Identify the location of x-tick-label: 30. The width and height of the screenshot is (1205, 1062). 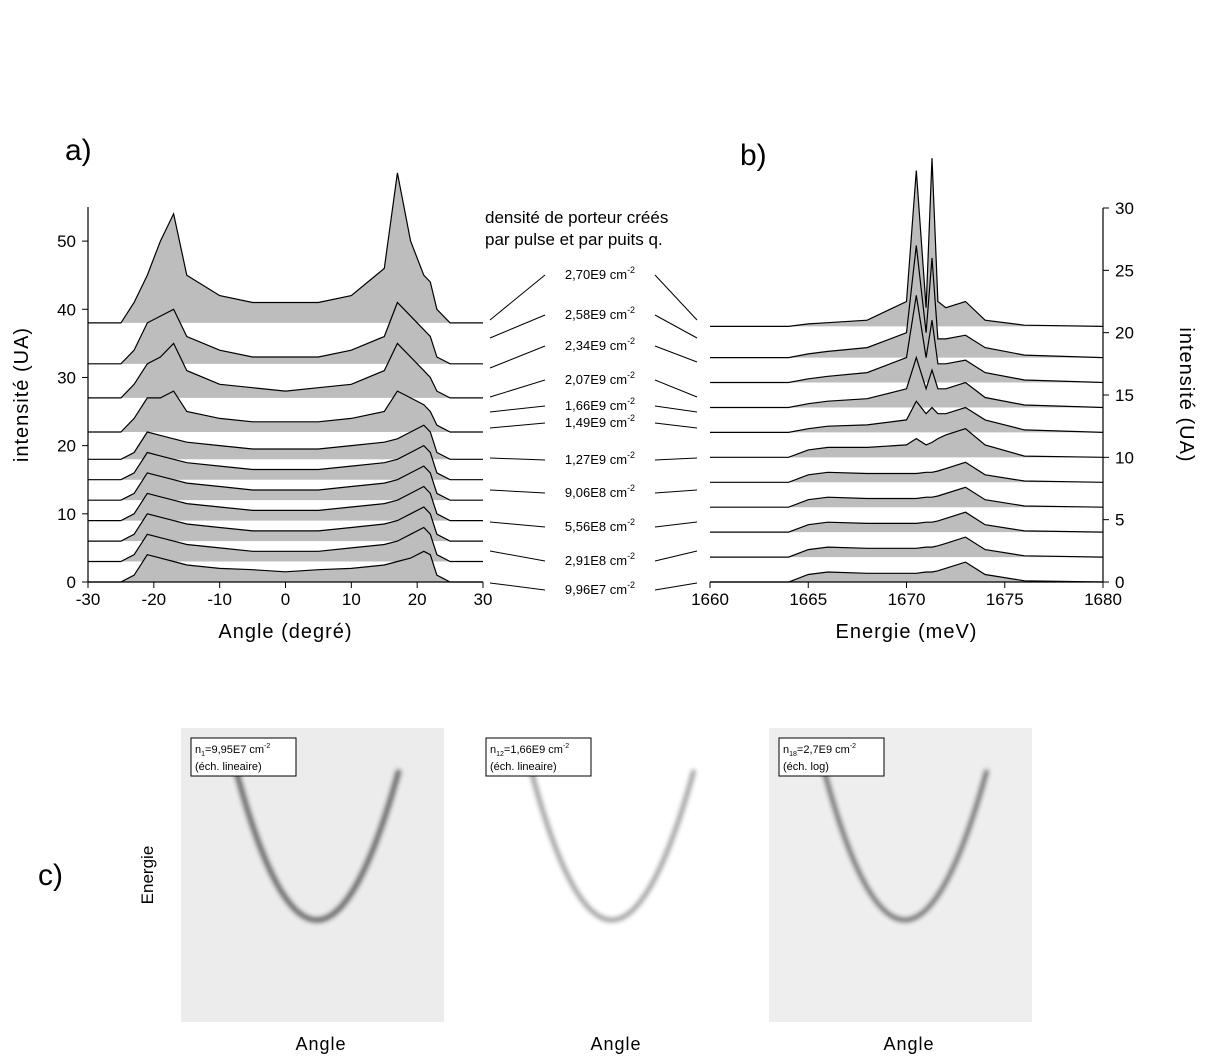
(483, 599).